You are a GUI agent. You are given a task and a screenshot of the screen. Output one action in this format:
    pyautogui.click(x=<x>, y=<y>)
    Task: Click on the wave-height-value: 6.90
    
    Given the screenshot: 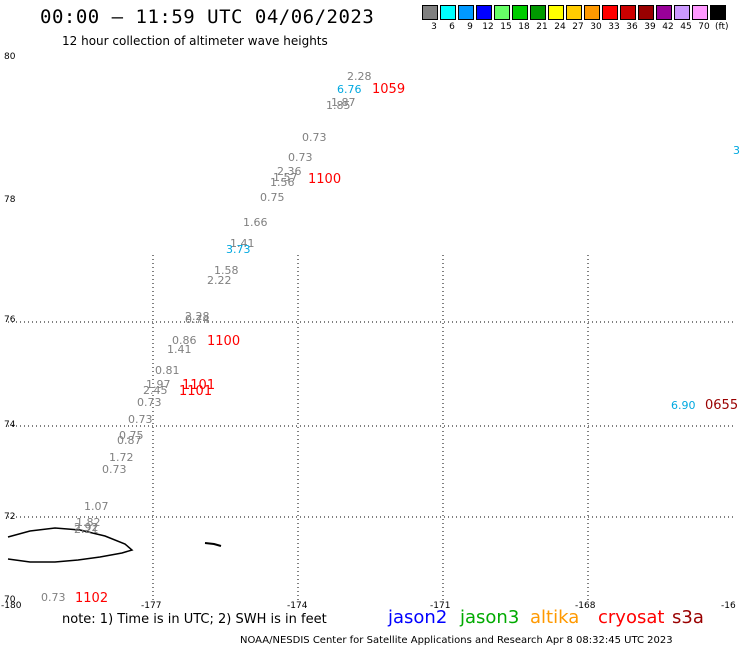 What is the action you would take?
    pyautogui.click(x=683, y=405)
    